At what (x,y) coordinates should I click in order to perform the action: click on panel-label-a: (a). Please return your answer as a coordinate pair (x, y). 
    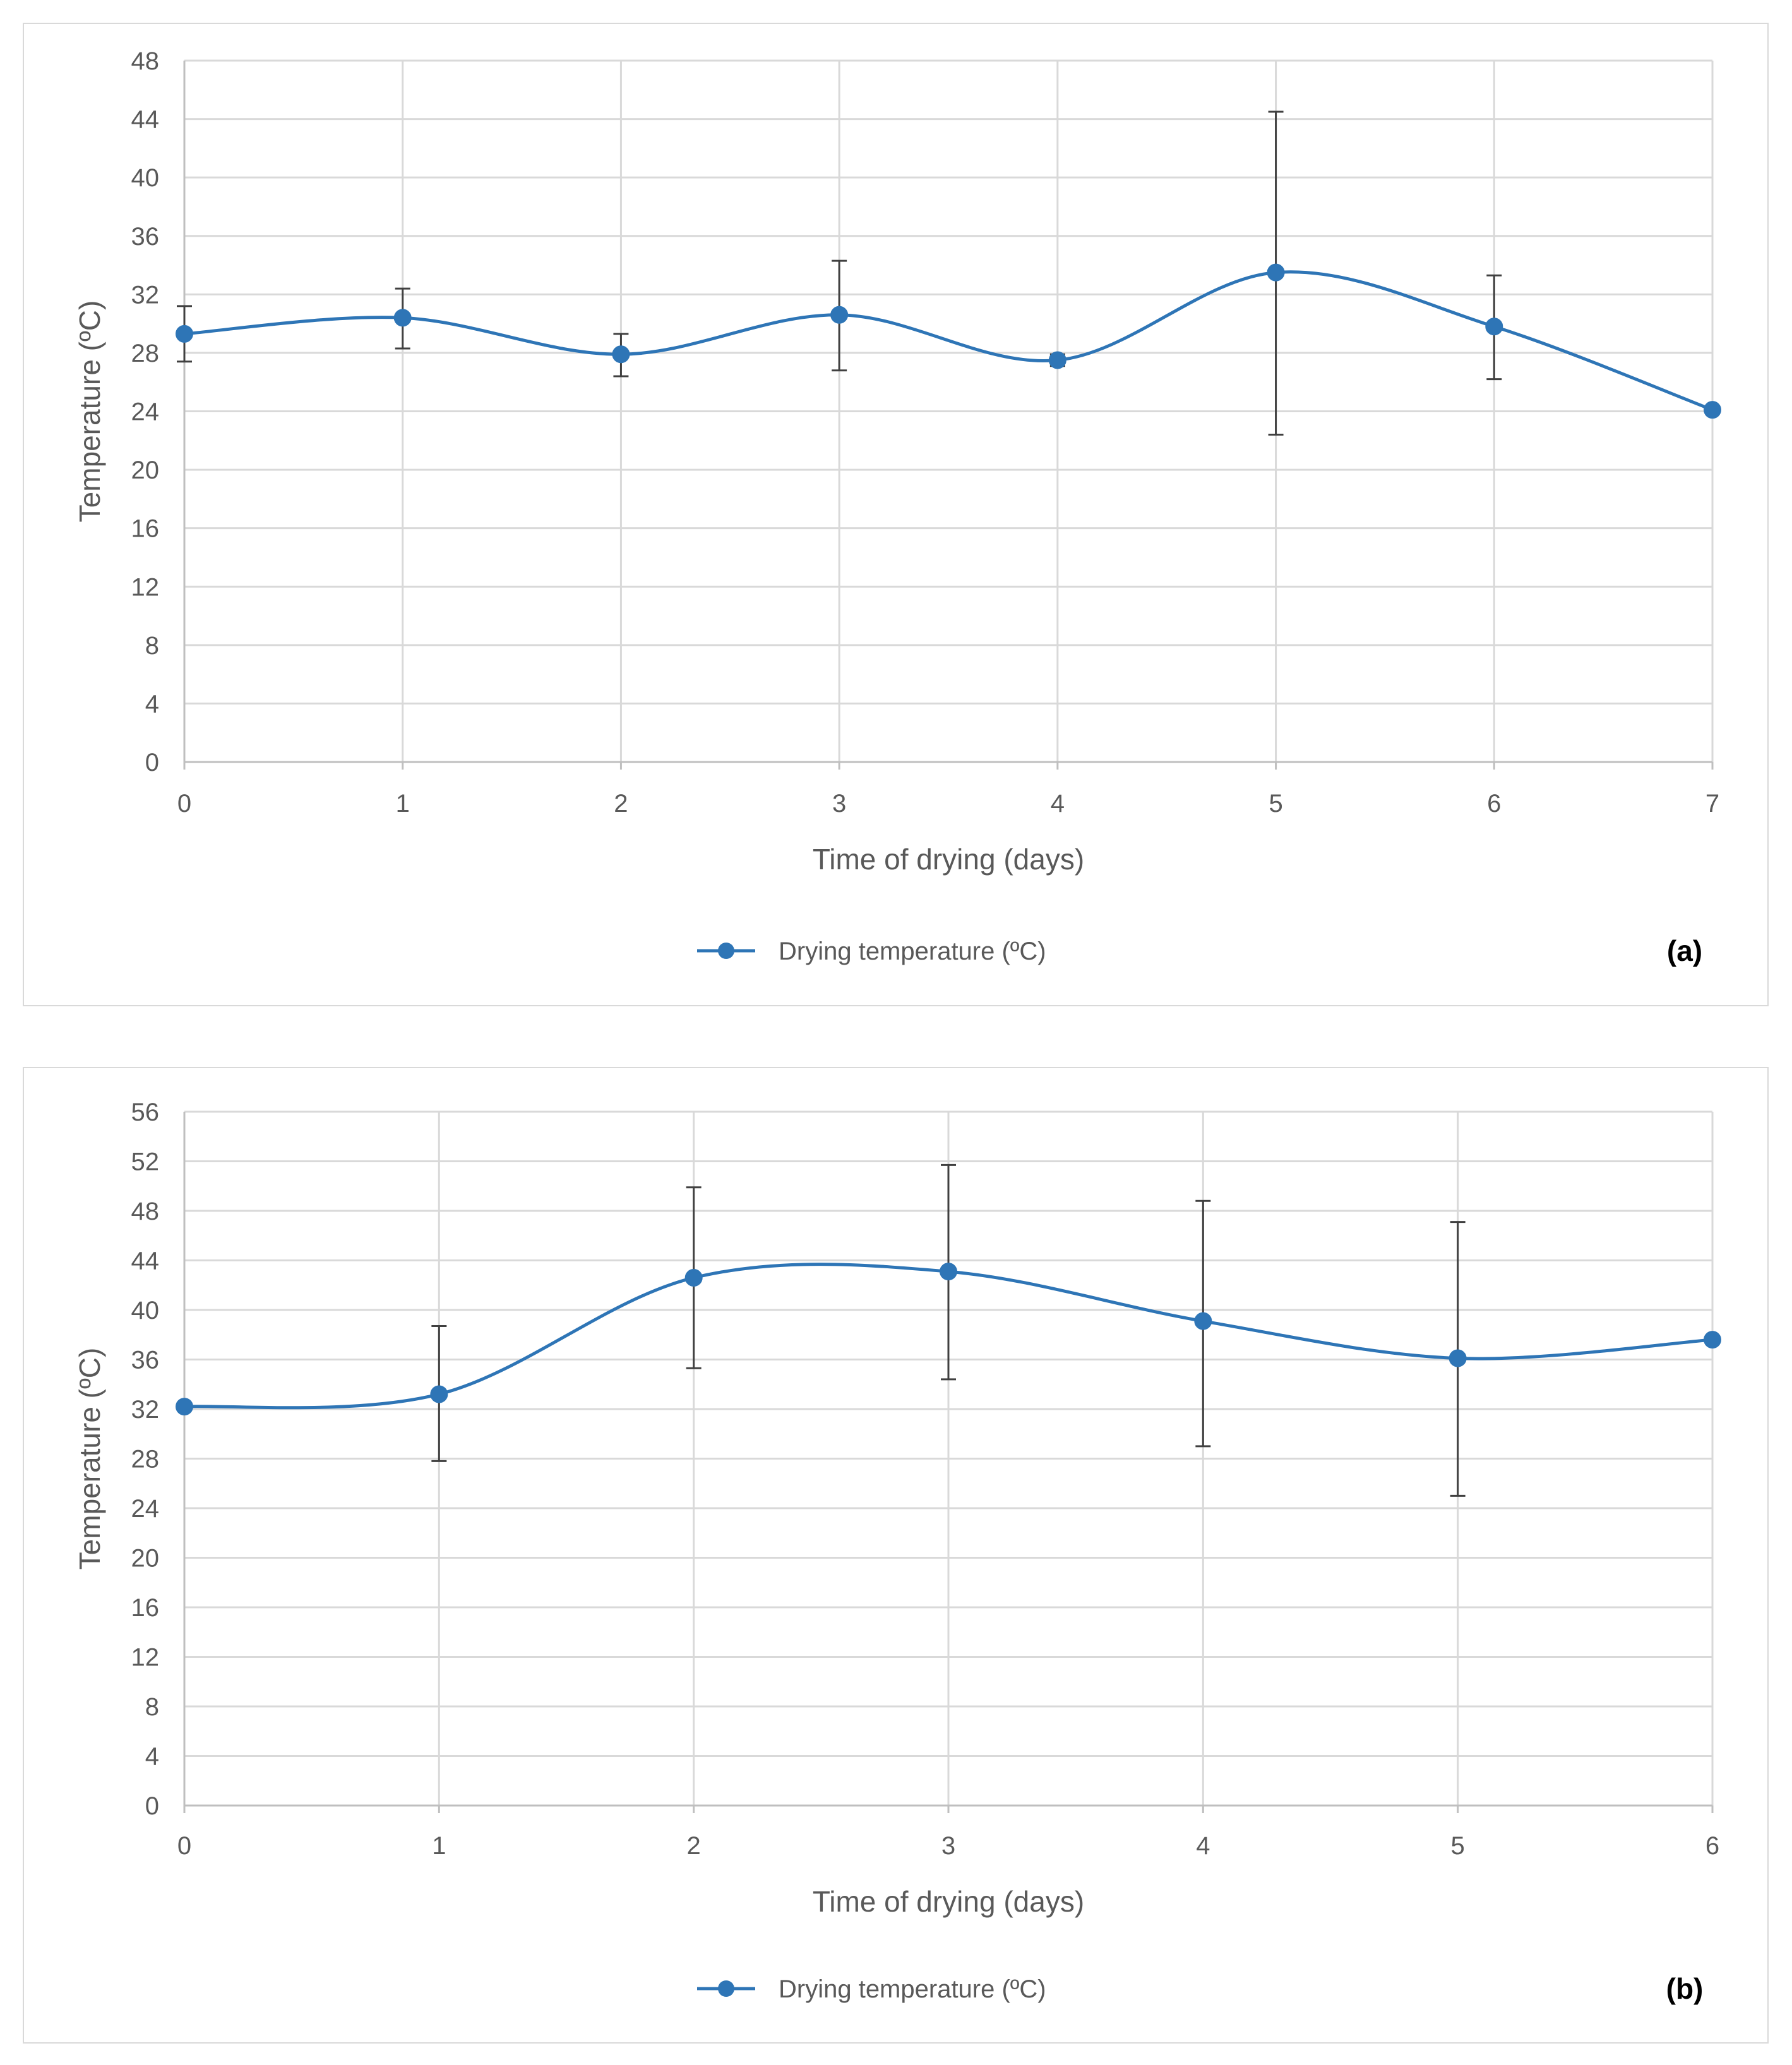
    Looking at the image, I should click on (1684, 951).